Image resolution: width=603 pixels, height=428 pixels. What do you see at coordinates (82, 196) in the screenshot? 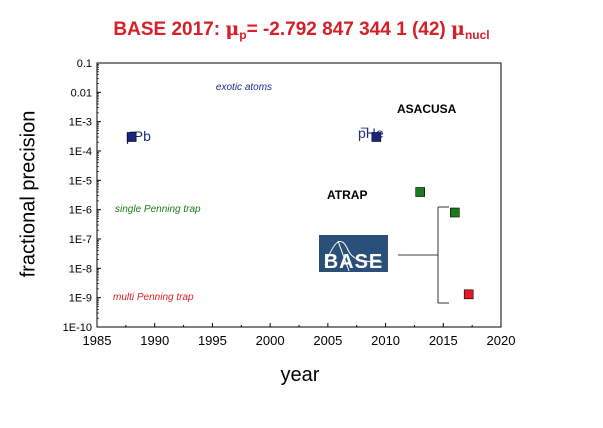
I see `y-ticks: 0.1 0.01 1E-3 1E-4 1E-5 1E-6 1E-7 1E-8 1E-9 1E-10` at bounding box center [82, 196].